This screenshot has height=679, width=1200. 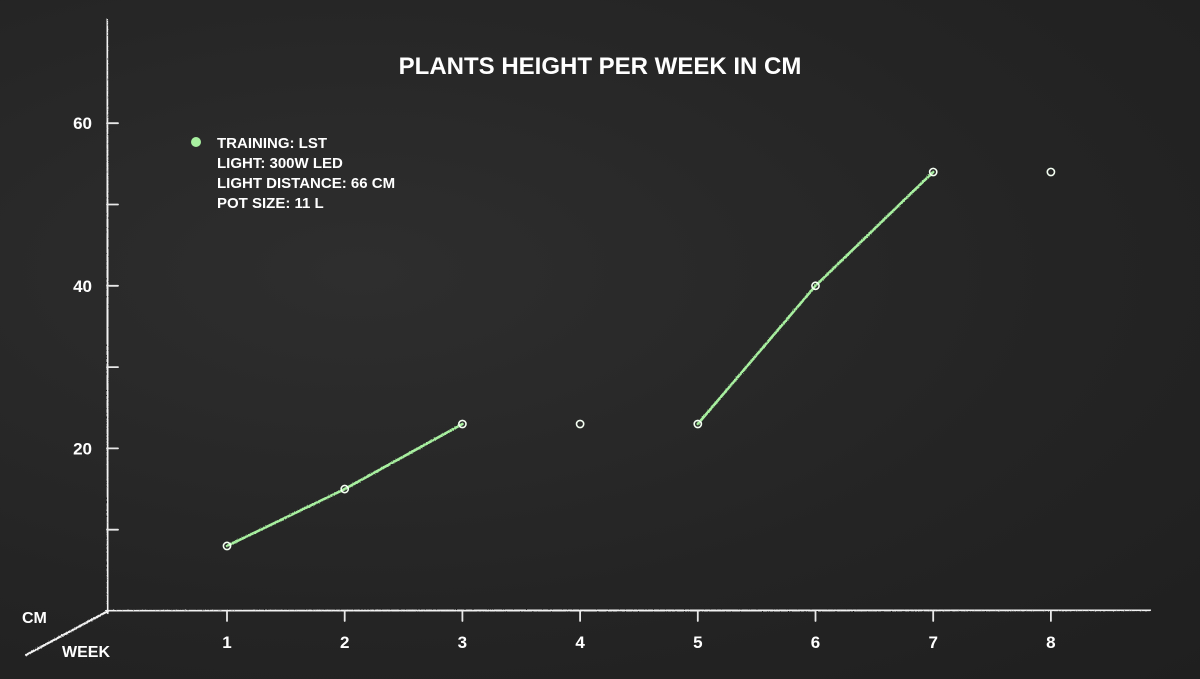 What do you see at coordinates (226, 642) in the screenshot?
I see `x-tick-label: 1` at bounding box center [226, 642].